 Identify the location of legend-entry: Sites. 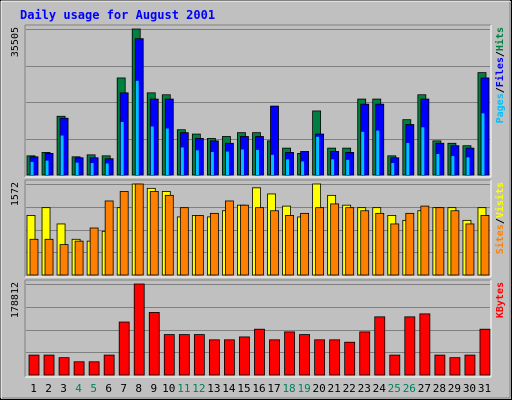
(500, 239).